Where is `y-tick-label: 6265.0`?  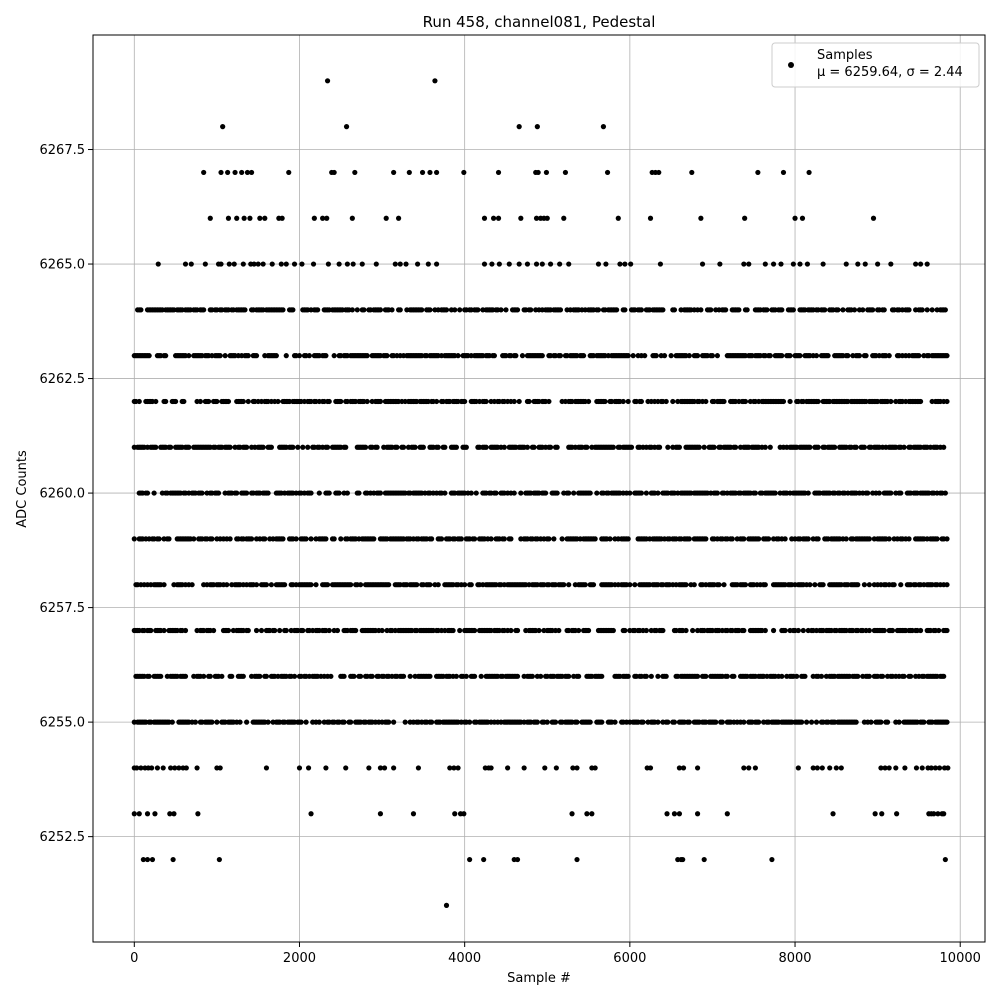
y-tick-label: 6265.0 is located at coordinates (63, 265).